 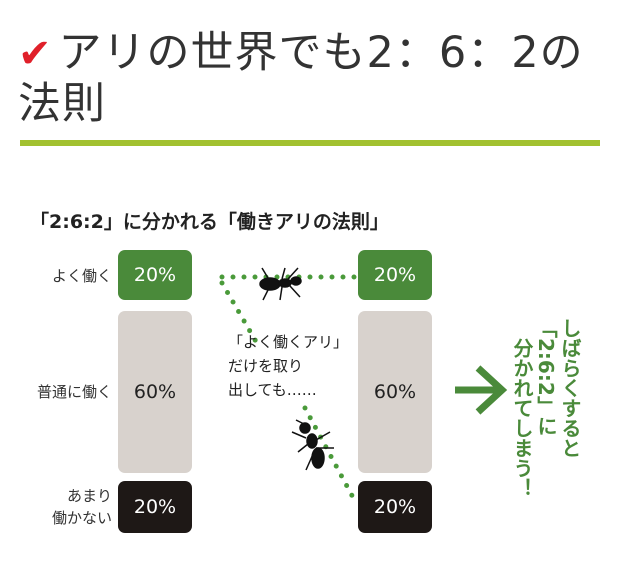 What do you see at coordinates (312, 445) in the screenshot?
I see `ant-icon-lower` at bounding box center [312, 445].